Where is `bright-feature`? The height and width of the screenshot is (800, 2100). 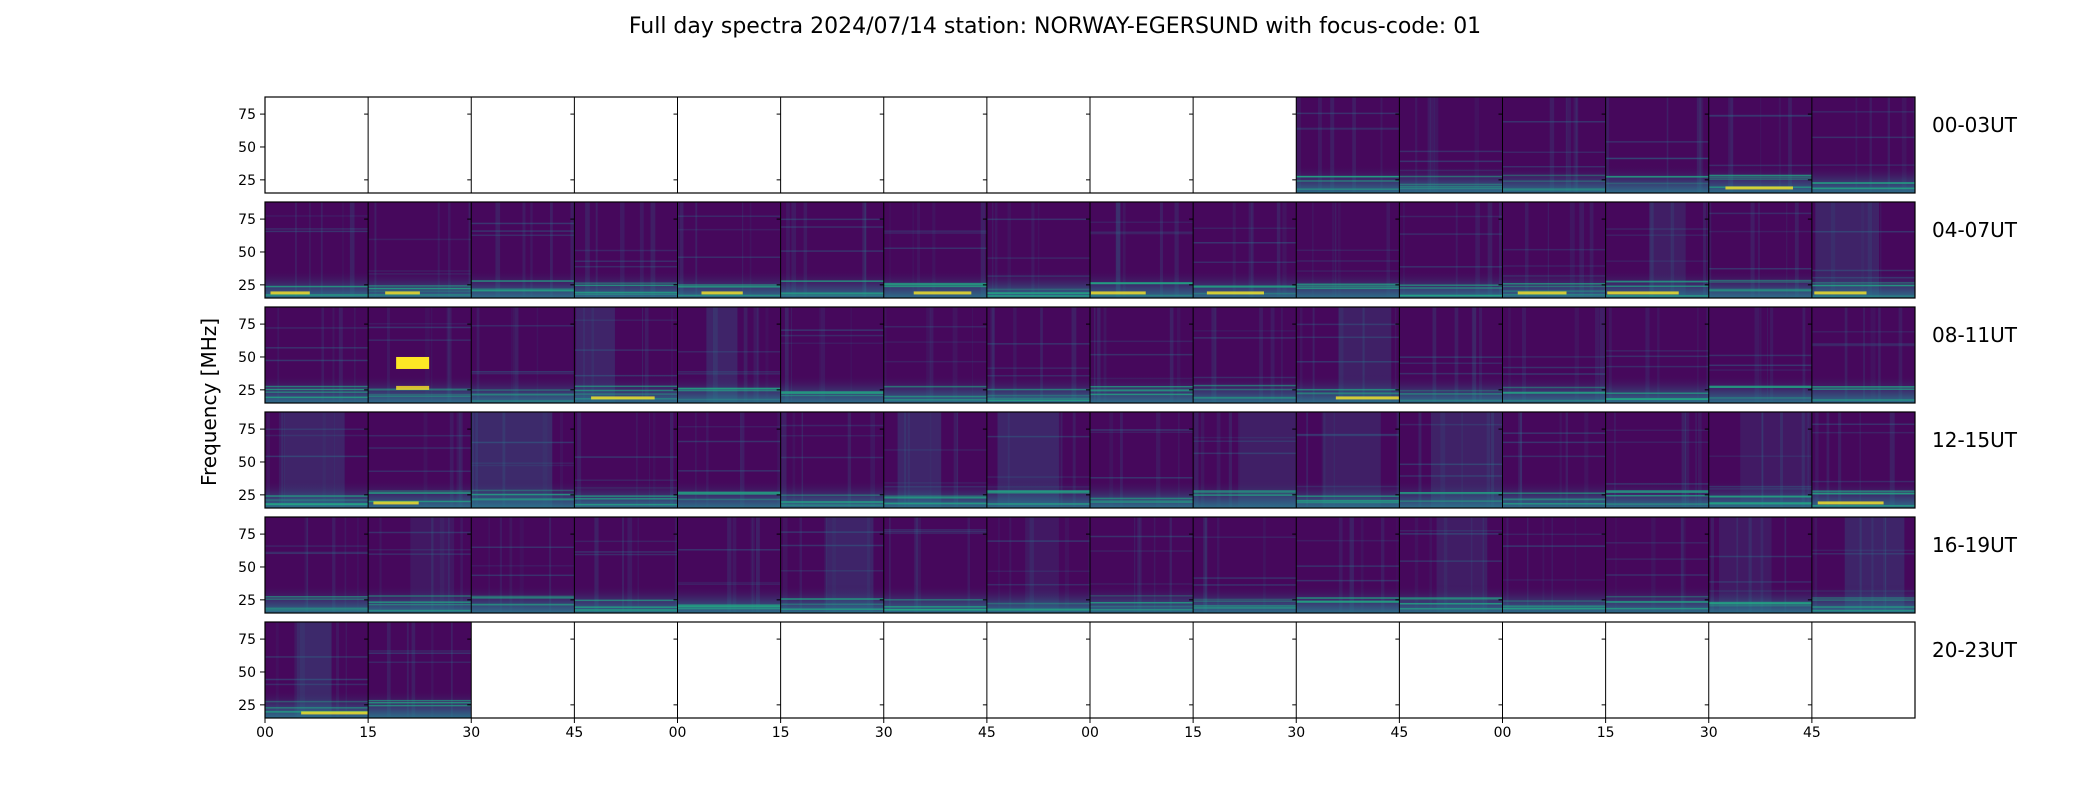 bright-feature is located at coordinates (413, 387).